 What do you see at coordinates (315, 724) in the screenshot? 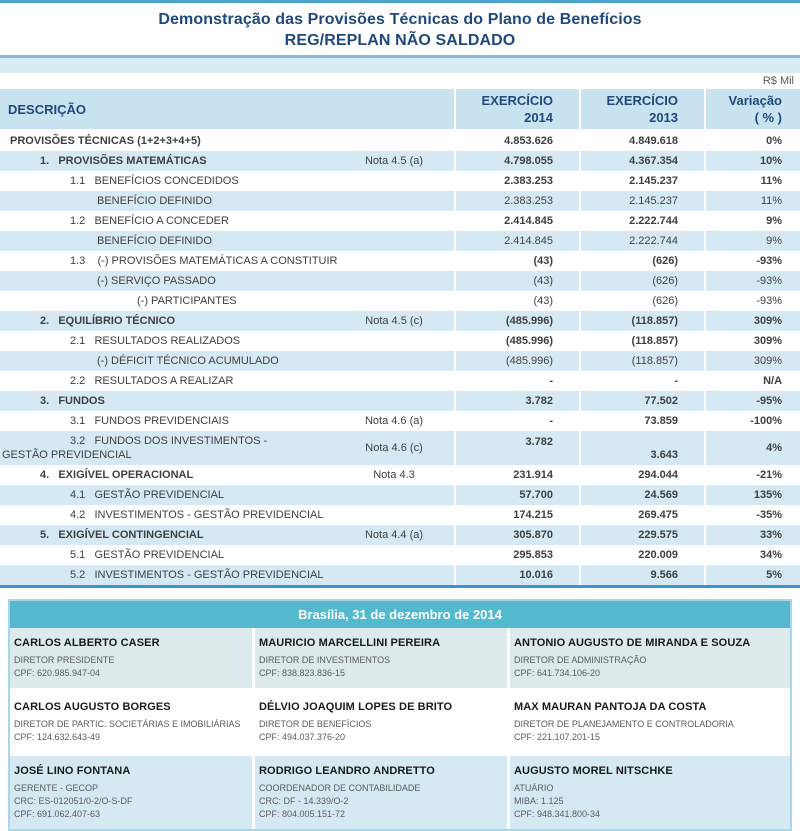
I see `signer-detail: DIRETOR DE BENEFÍCIOS` at bounding box center [315, 724].